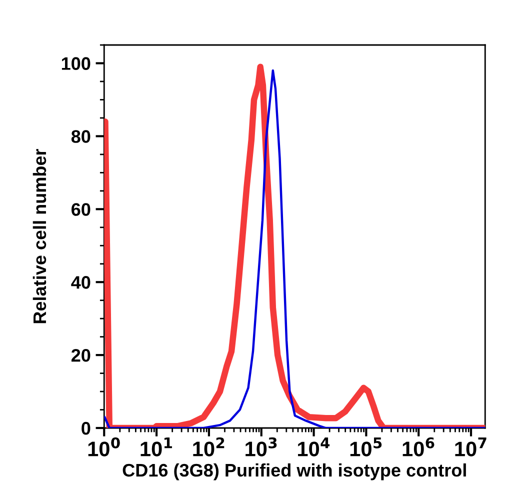  Describe the element at coordinates (76, 63) in the screenshot. I see `y-tick-label: 100` at that location.